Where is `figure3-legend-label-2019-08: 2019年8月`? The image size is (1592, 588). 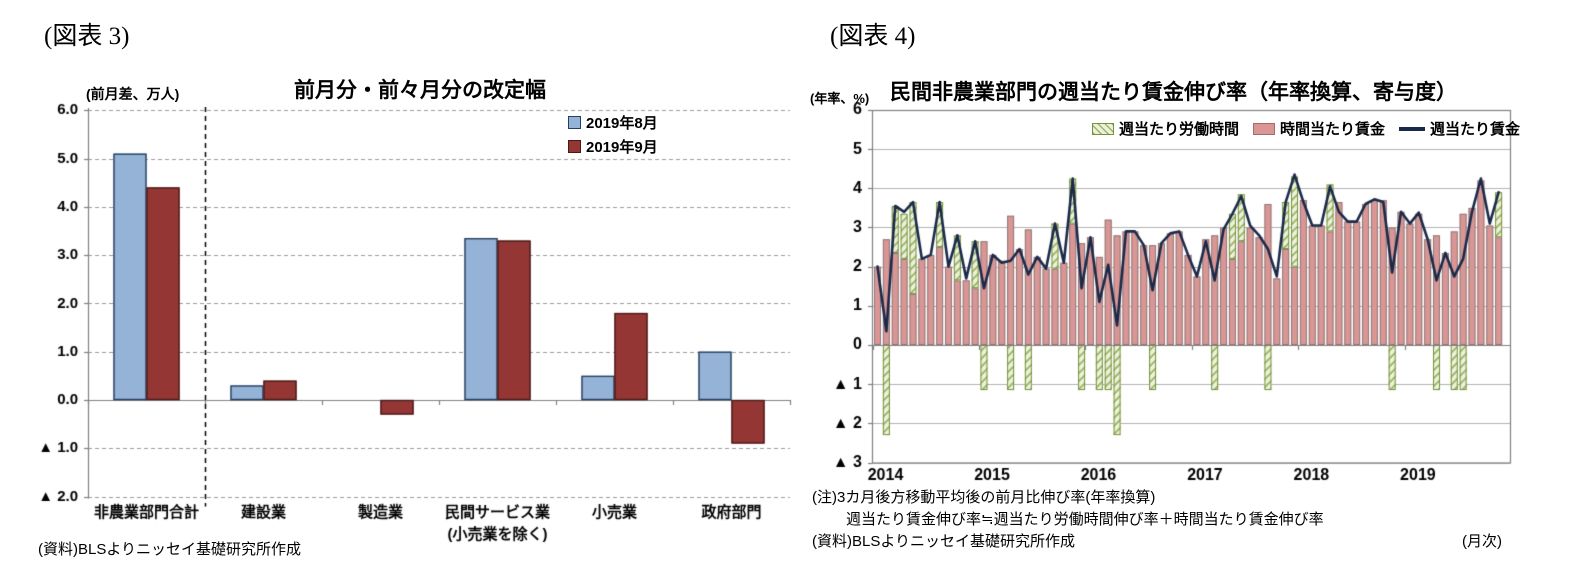 figure3-legend-label-2019-08: 2019年8月 is located at coordinates (622, 123).